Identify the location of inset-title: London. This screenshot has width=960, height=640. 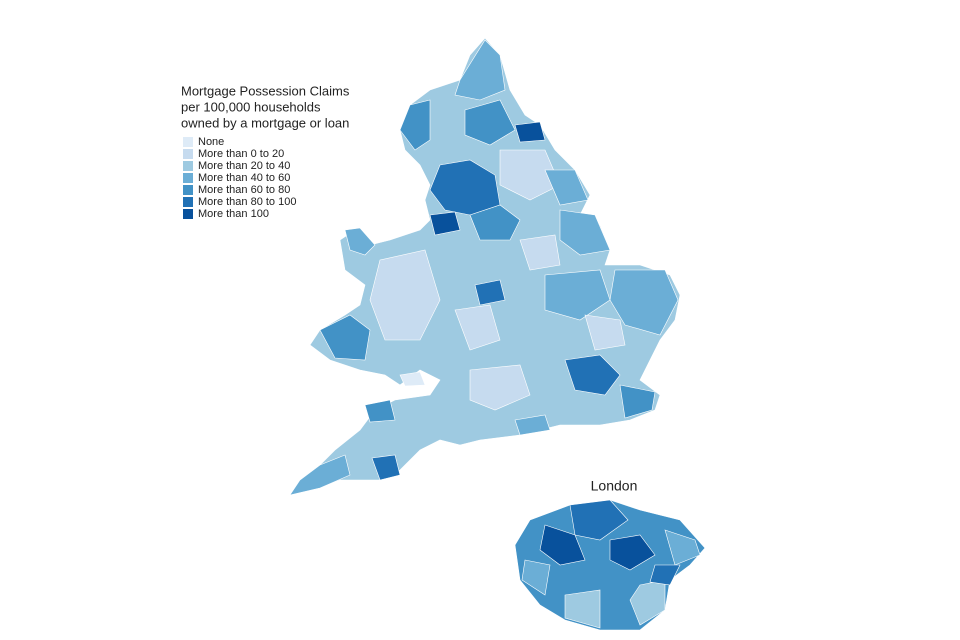
(614, 486).